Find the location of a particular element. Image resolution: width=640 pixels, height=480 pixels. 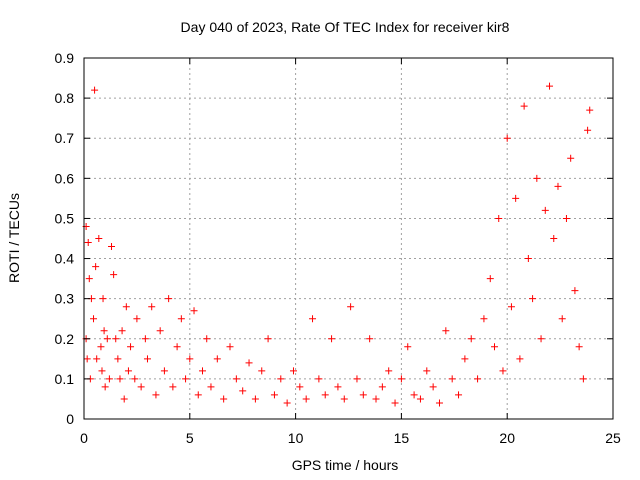

y-tick-label: 0.6 is located at coordinates (65, 178).